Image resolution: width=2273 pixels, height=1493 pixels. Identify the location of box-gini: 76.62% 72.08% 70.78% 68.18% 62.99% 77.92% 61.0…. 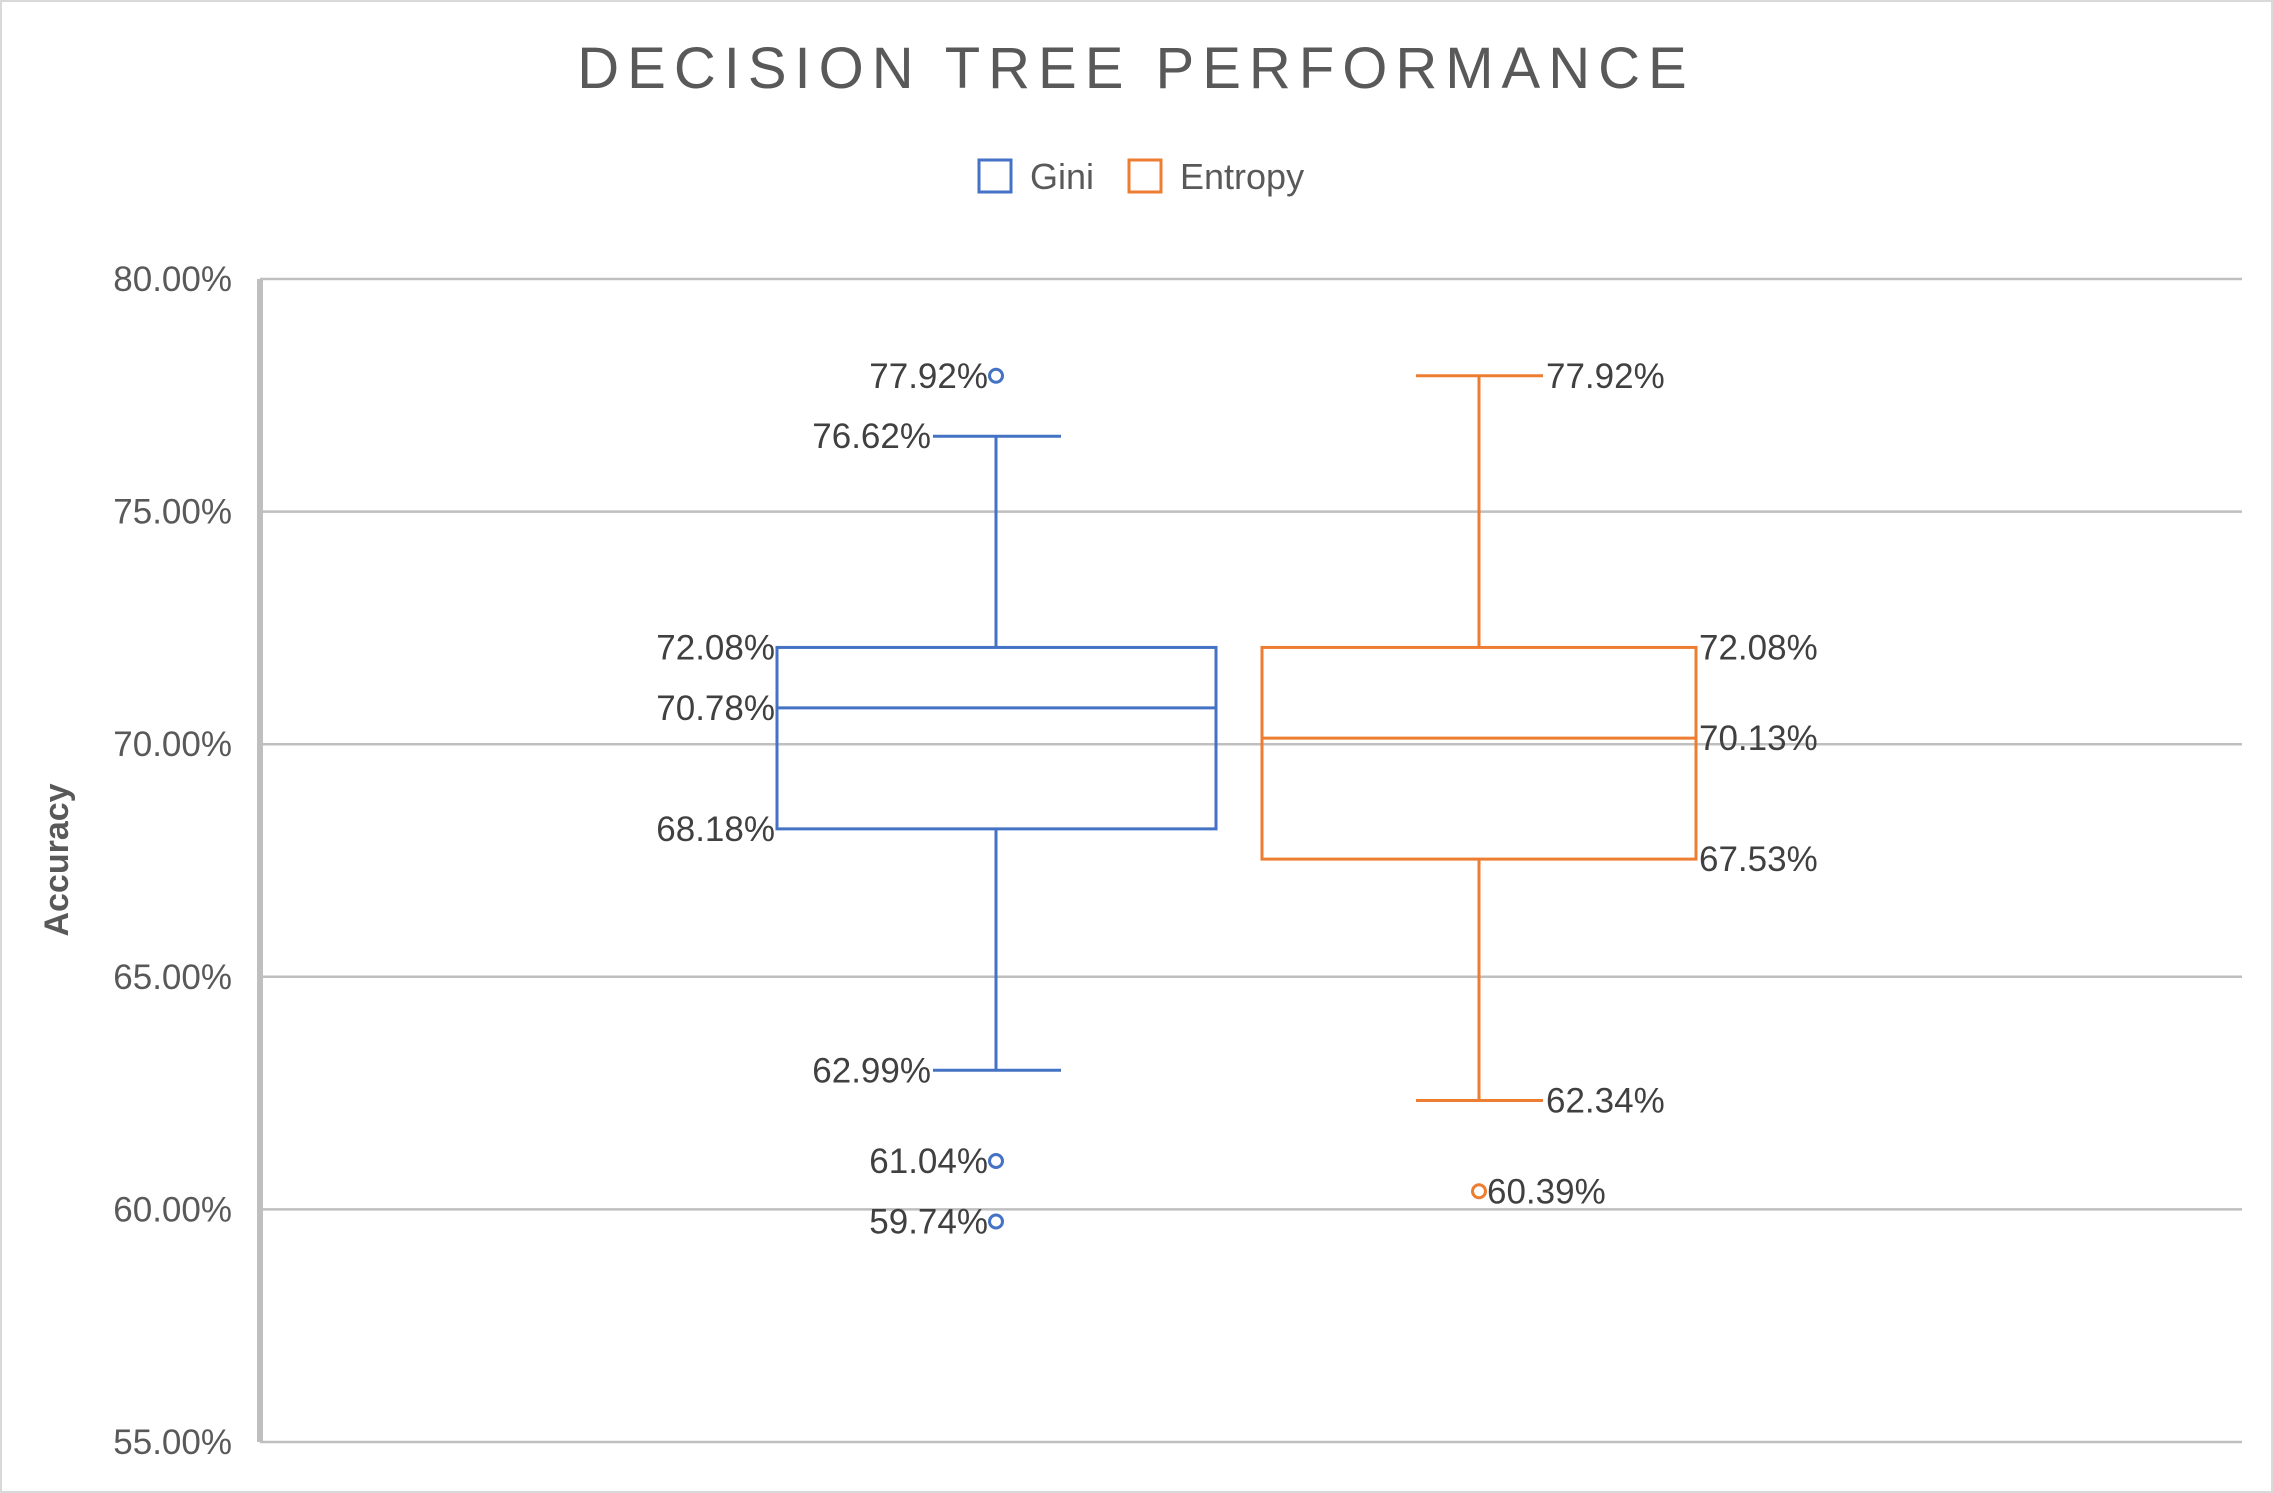
(937, 799).